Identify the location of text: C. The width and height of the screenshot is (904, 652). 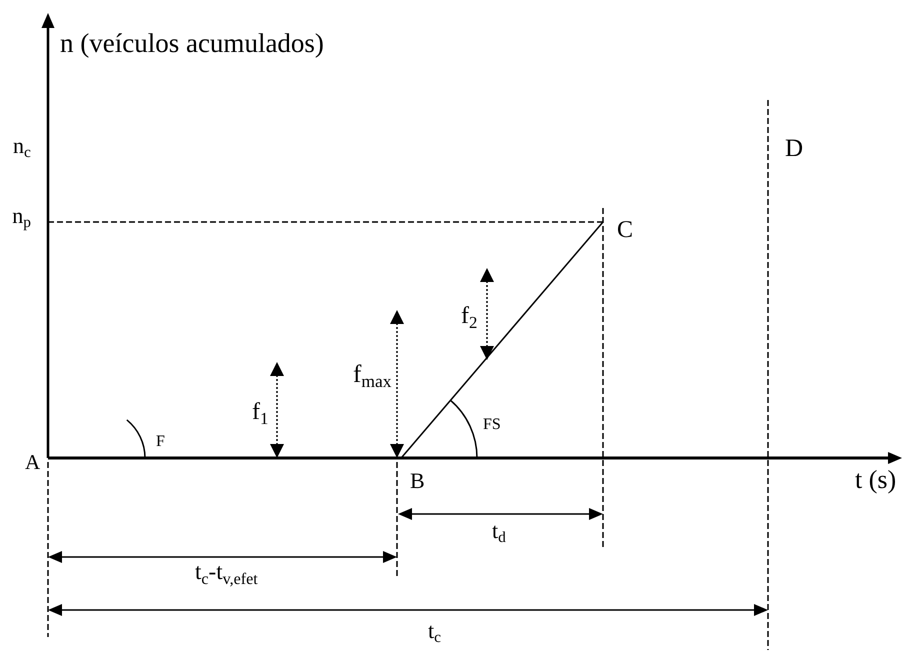
(625, 229).